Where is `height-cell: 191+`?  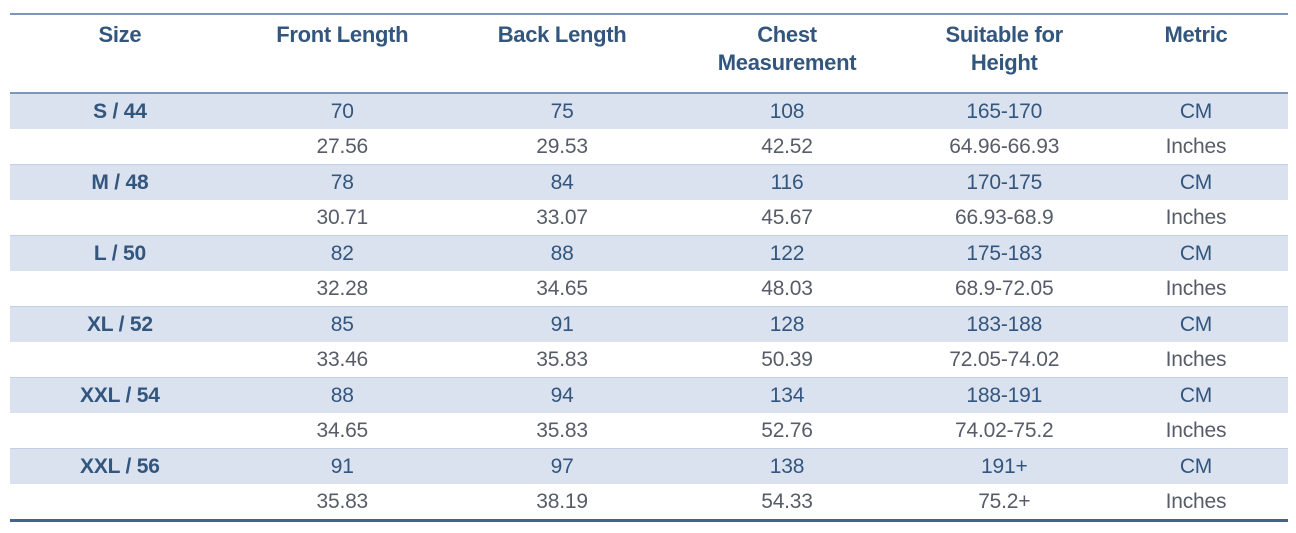 height-cell: 191+ is located at coordinates (1004, 466).